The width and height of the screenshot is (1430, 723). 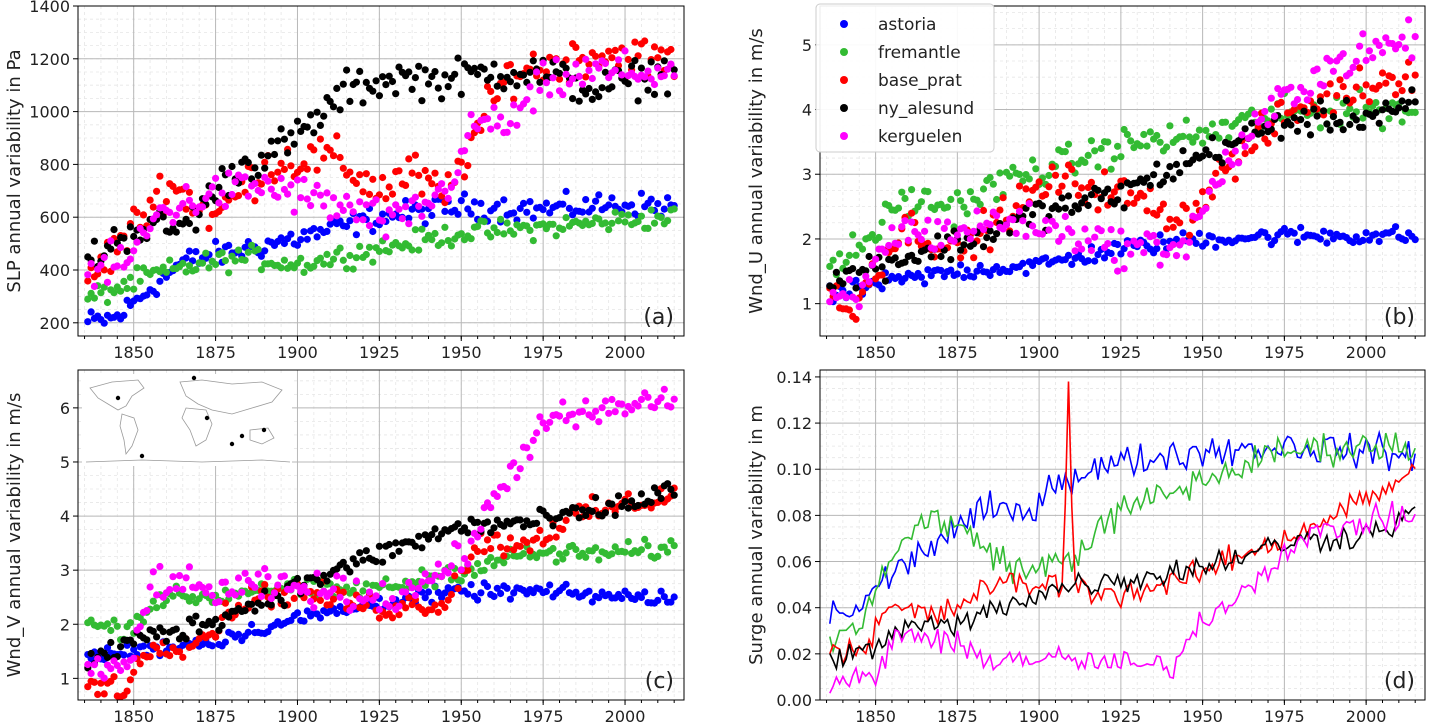 What do you see at coordinates (957, 715) in the screenshot?
I see `x-tick-label: 1875` at bounding box center [957, 715].